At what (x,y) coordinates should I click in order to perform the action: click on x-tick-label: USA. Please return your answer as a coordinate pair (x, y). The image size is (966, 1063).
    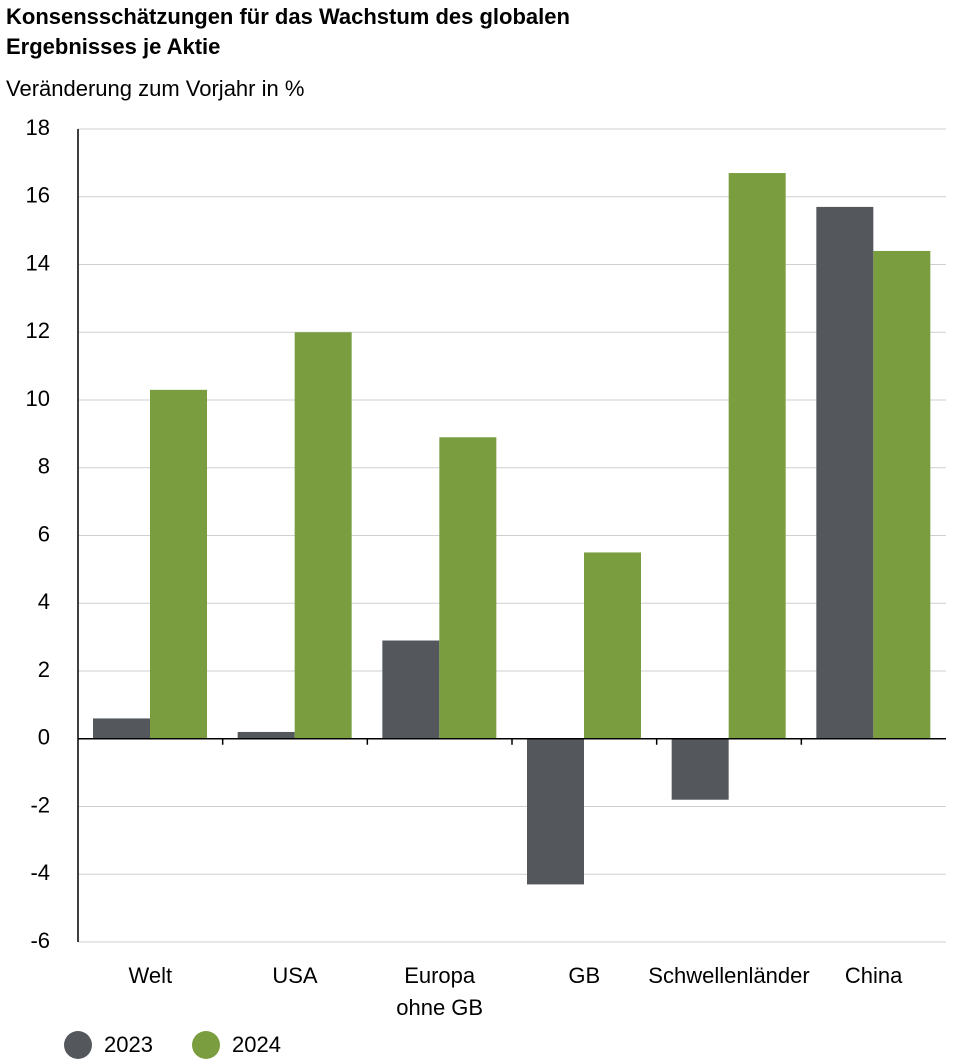
    Looking at the image, I should click on (295, 975).